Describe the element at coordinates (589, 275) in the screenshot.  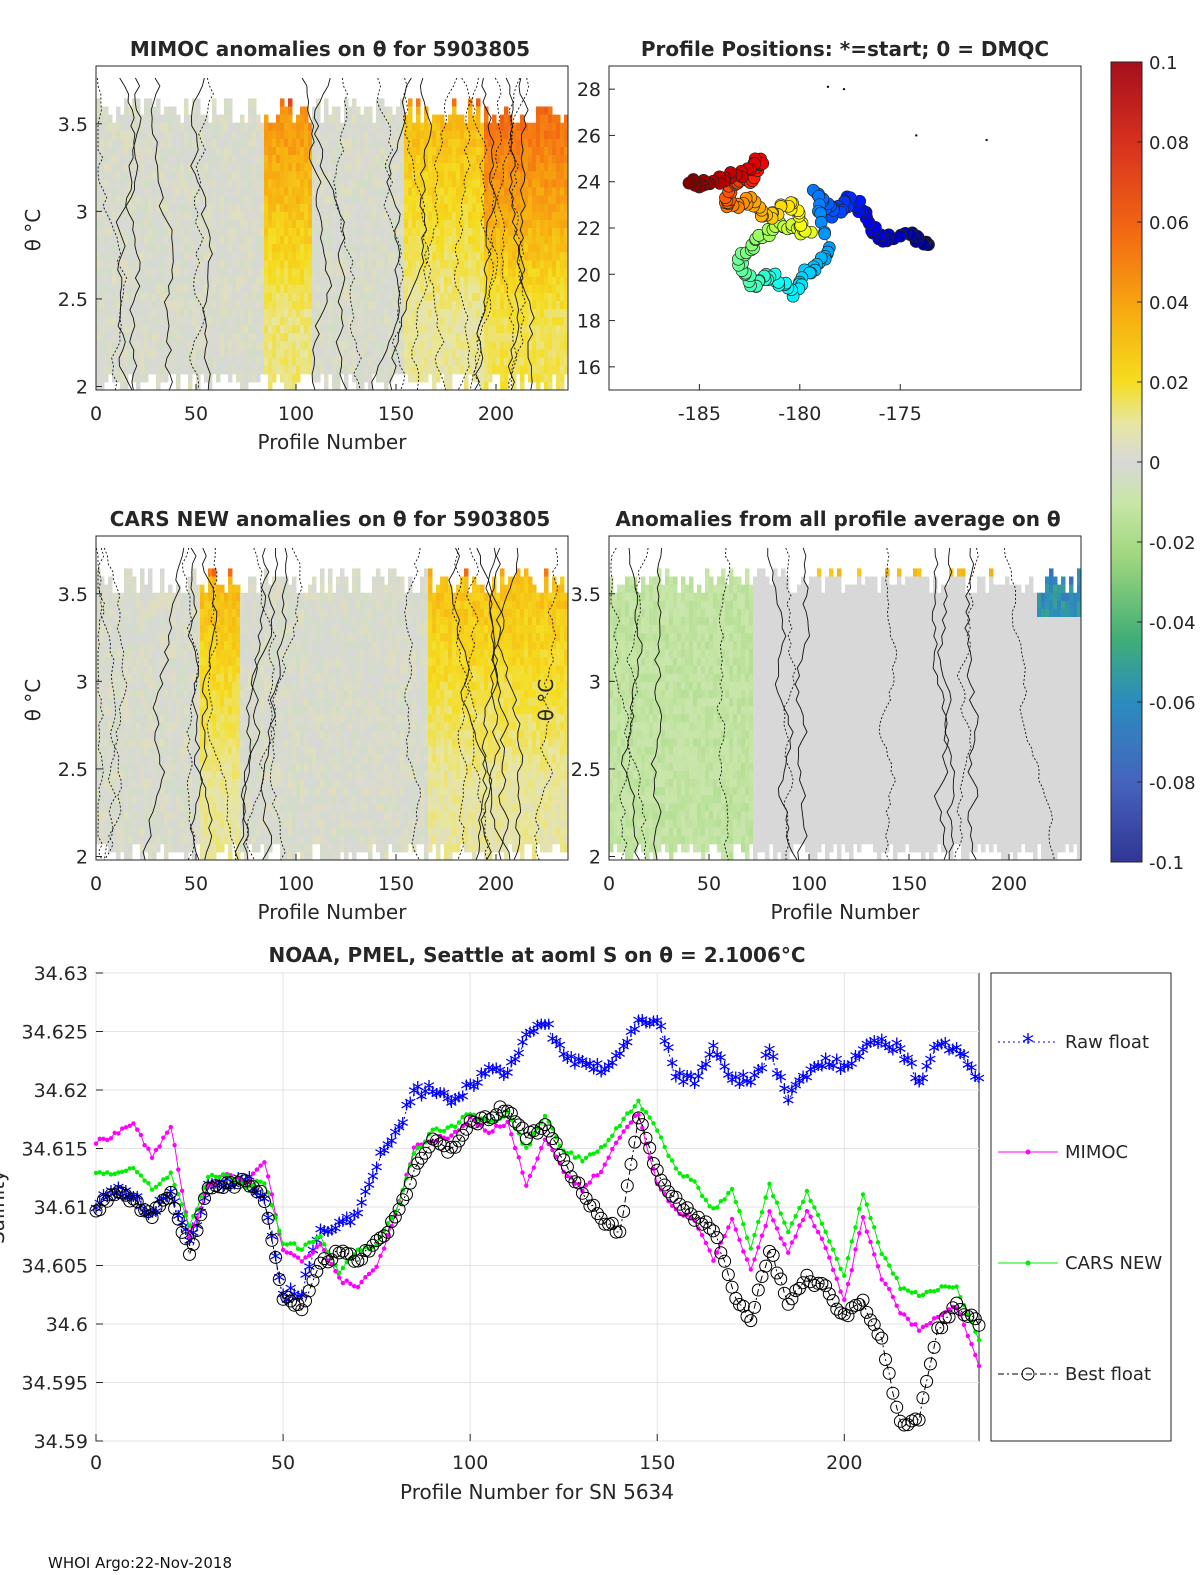
I see `y-tick-label: 20` at that location.